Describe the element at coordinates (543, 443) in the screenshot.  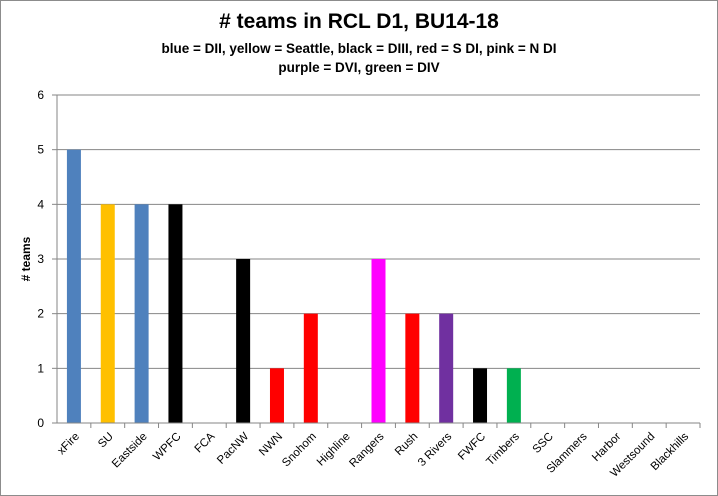
I see `x-tick-label-ssc: SSC` at that location.